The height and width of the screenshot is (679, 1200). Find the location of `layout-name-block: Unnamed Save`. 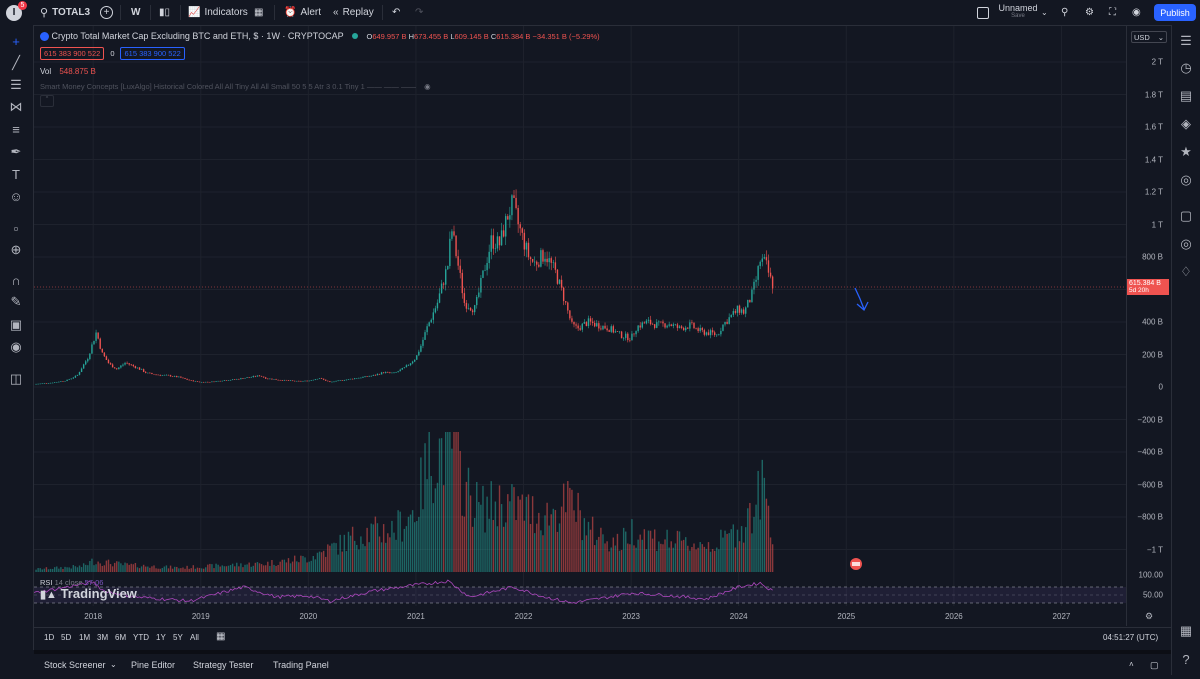

layout-name-block: Unnamed Save is located at coordinates (1018, 11).